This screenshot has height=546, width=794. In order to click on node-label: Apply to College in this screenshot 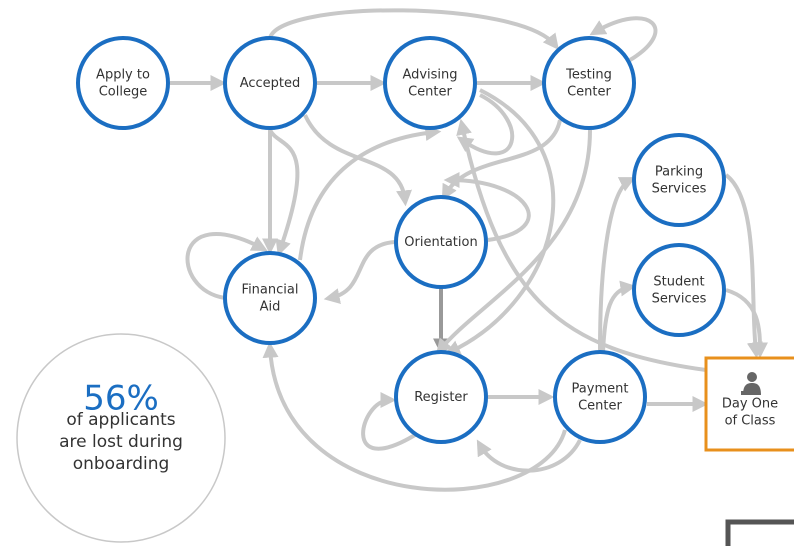, I will do `click(123, 83)`.